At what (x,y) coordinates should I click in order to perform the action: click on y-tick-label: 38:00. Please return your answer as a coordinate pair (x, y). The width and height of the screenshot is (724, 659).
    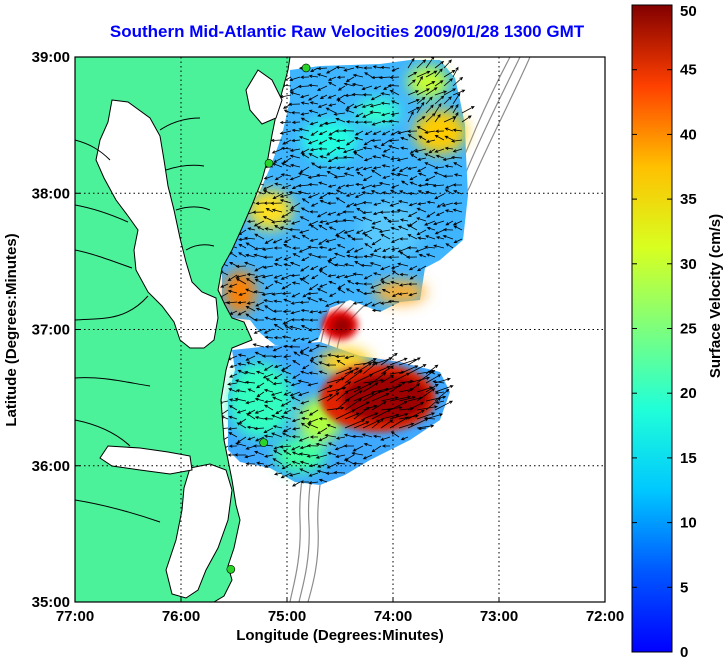
    Looking at the image, I should click on (51, 193).